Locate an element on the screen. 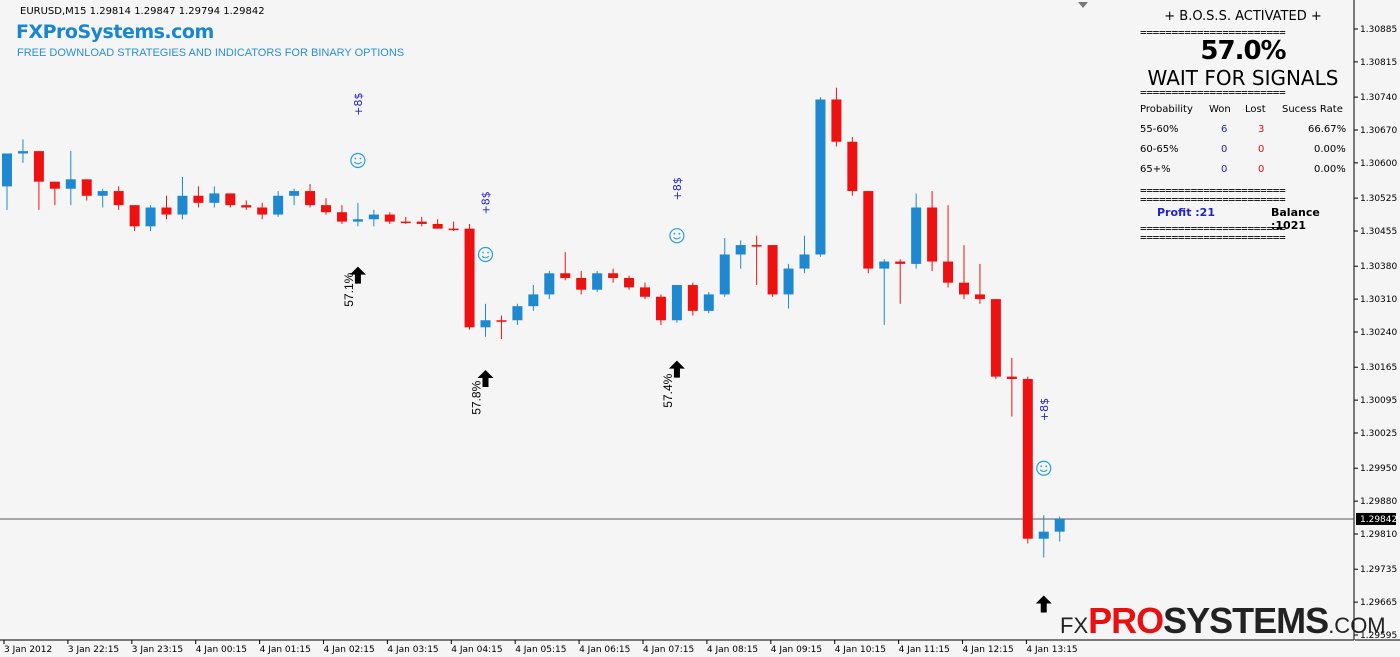 The image size is (1400, 657). stat-lost: 3 is located at coordinates (1261, 129).